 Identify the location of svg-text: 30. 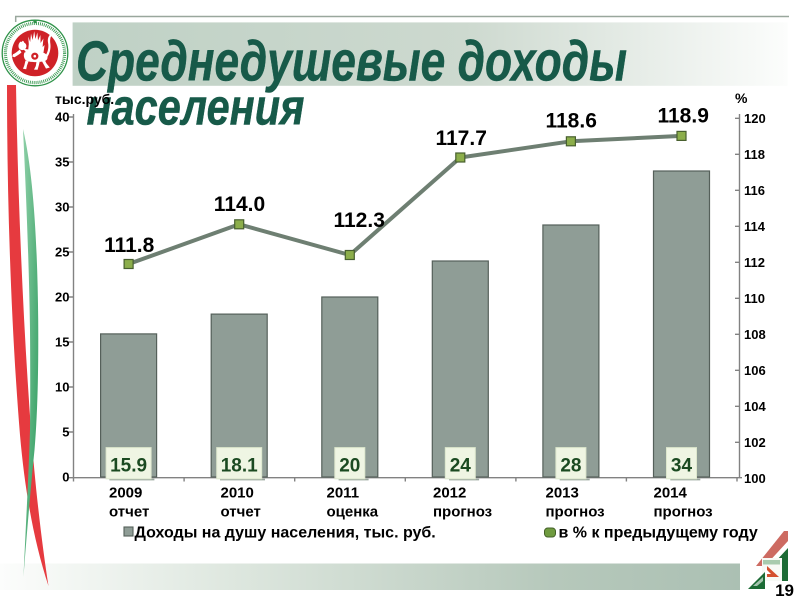
(62, 207).